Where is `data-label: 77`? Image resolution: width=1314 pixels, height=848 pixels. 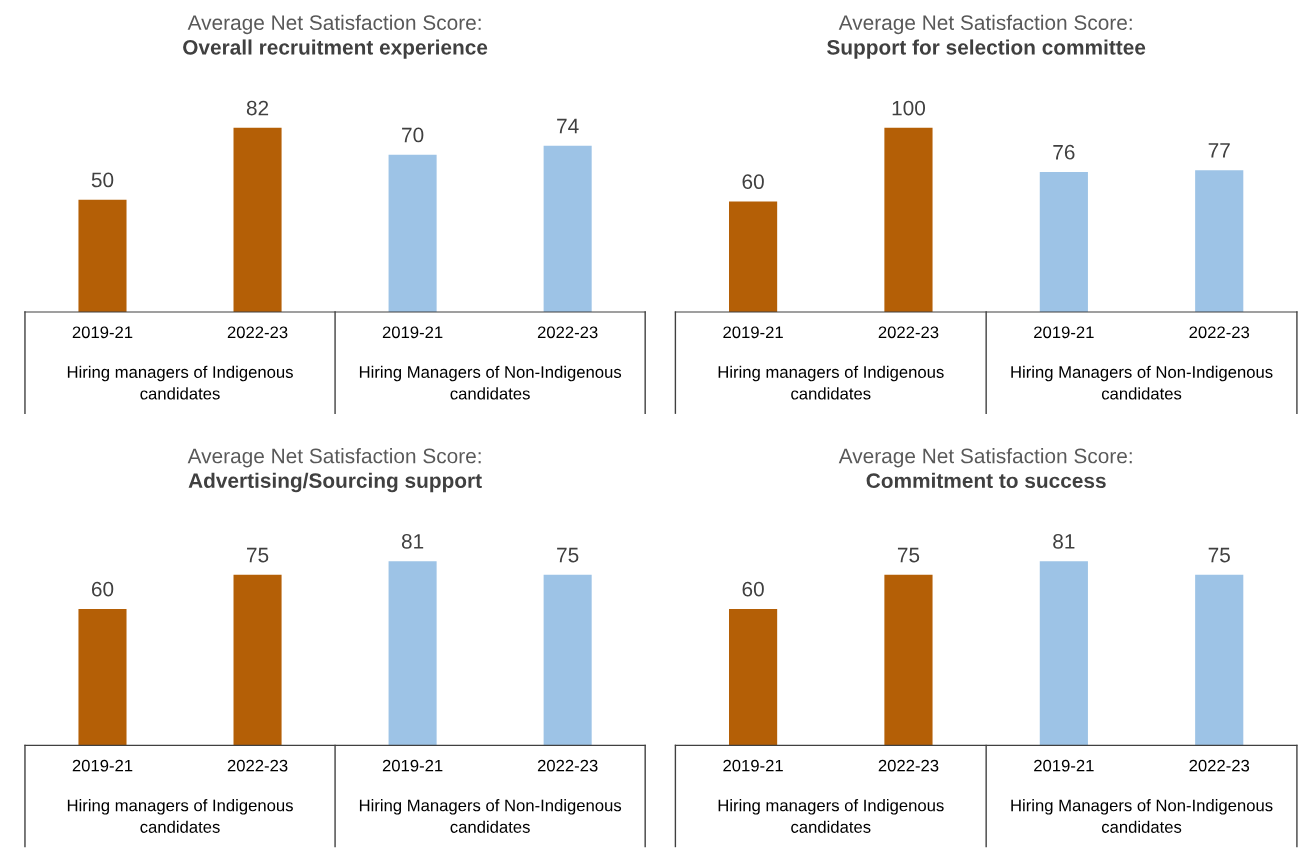 data-label: 77 is located at coordinates (1219, 150).